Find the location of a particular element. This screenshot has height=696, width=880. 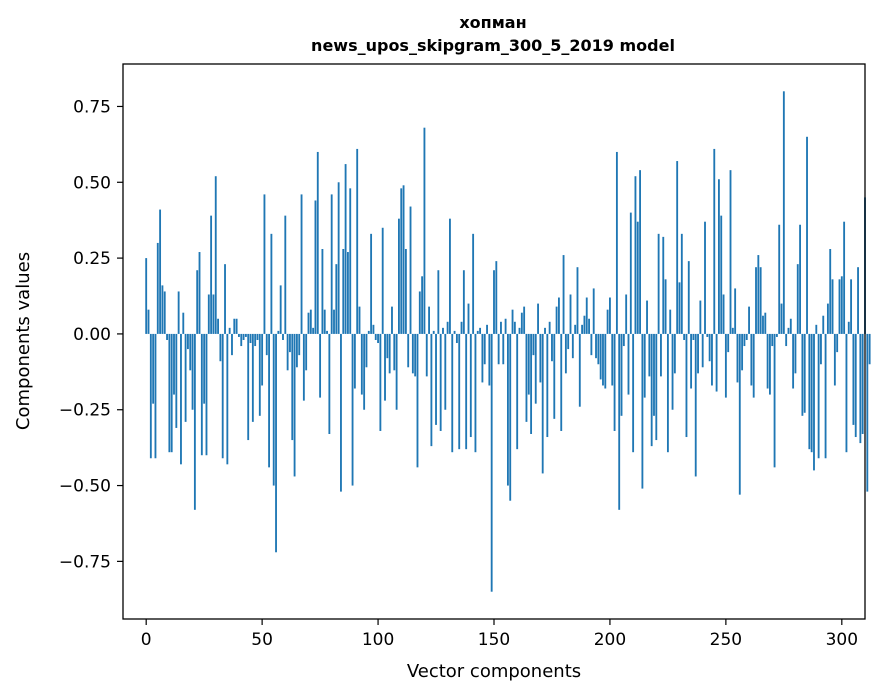

y-tick-label: 0.00 is located at coordinates (92, 335).